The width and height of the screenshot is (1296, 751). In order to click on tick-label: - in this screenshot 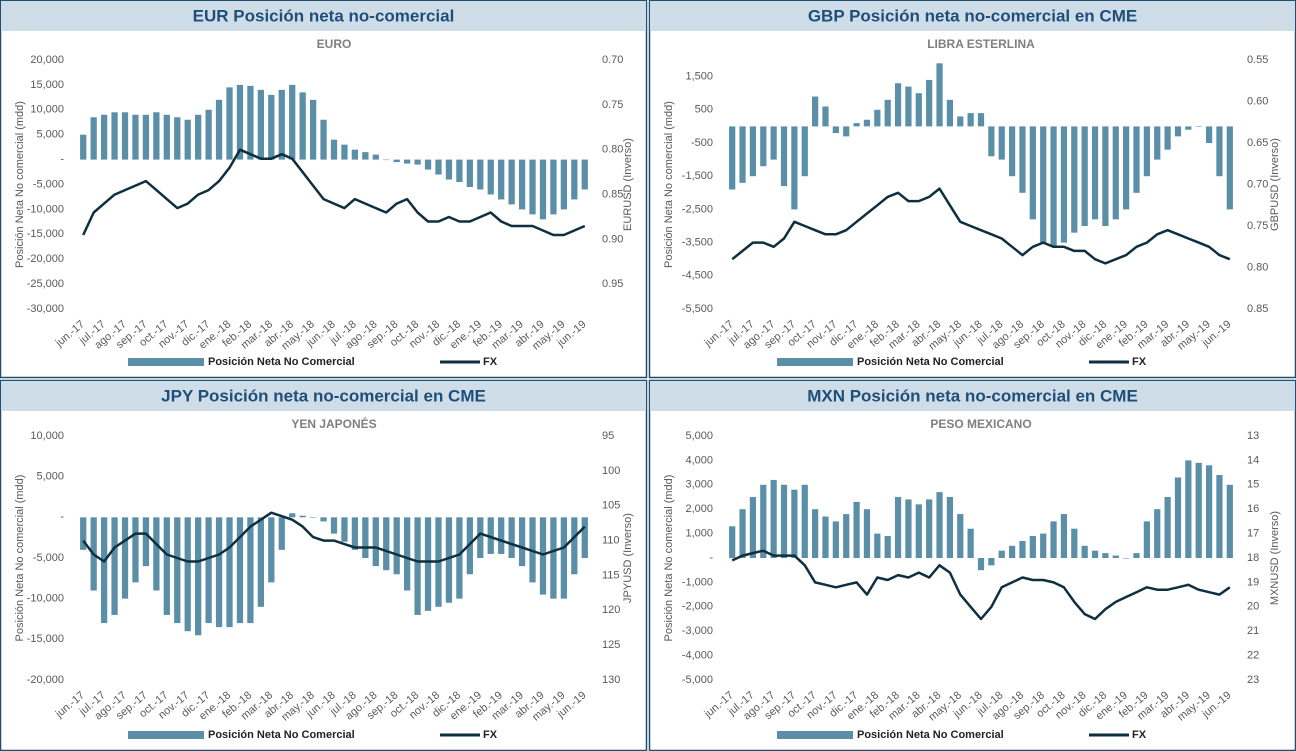, I will do `click(711, 558)`.